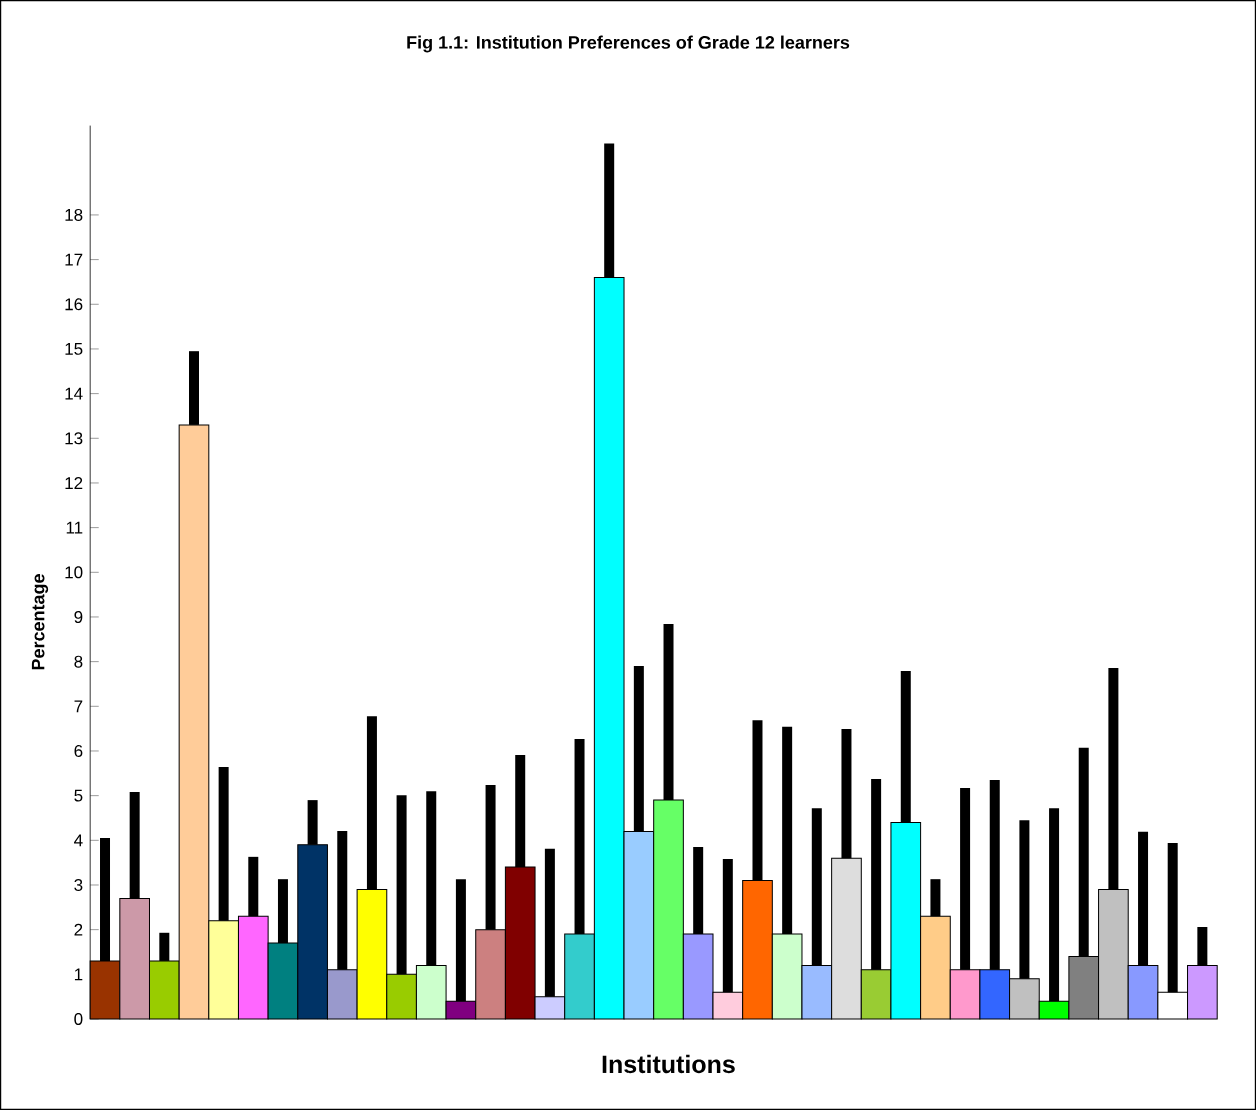 The height and width of the screenshot is (1110, 1256). I want to click on x-axis-title: Institutions, so click(668, 1064).